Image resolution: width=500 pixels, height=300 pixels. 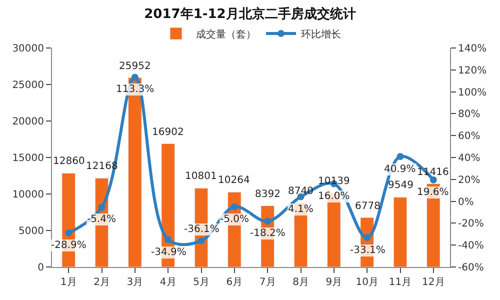 I want to click on data-label: -34.9%, so click(x=168, y=252).